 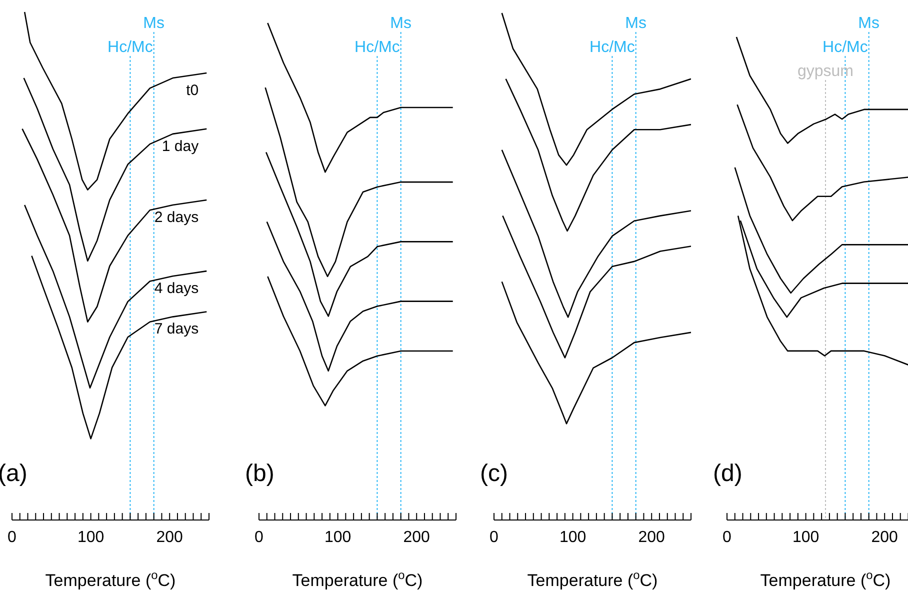 What do you see at coordinates (176, 289) in the screenshot?
I see `series-label: 4 days` at bounding box center [176, 289].